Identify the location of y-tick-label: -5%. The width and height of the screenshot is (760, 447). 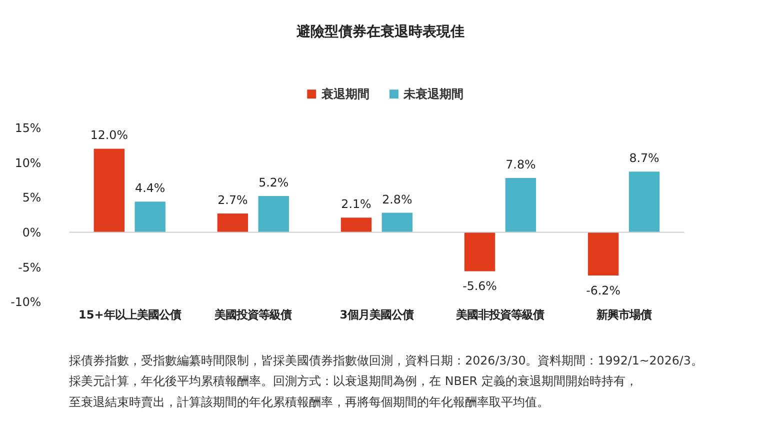
(30, 267).